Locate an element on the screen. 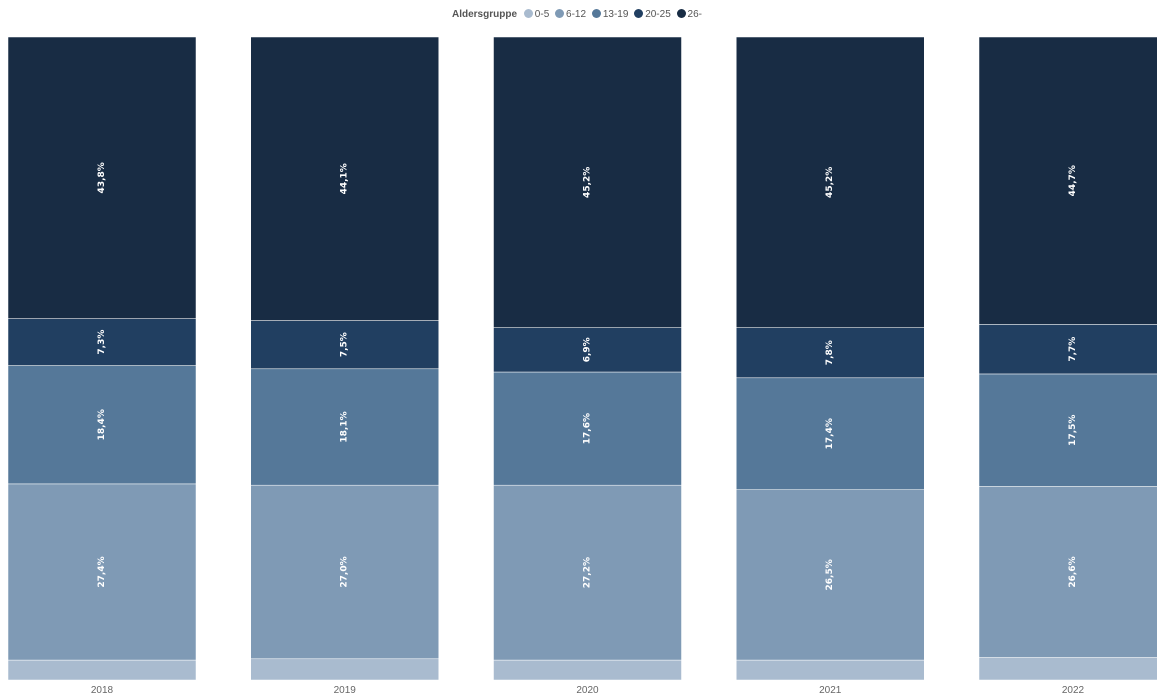  data-label: 18,4% is located at coordinates (102, 424).